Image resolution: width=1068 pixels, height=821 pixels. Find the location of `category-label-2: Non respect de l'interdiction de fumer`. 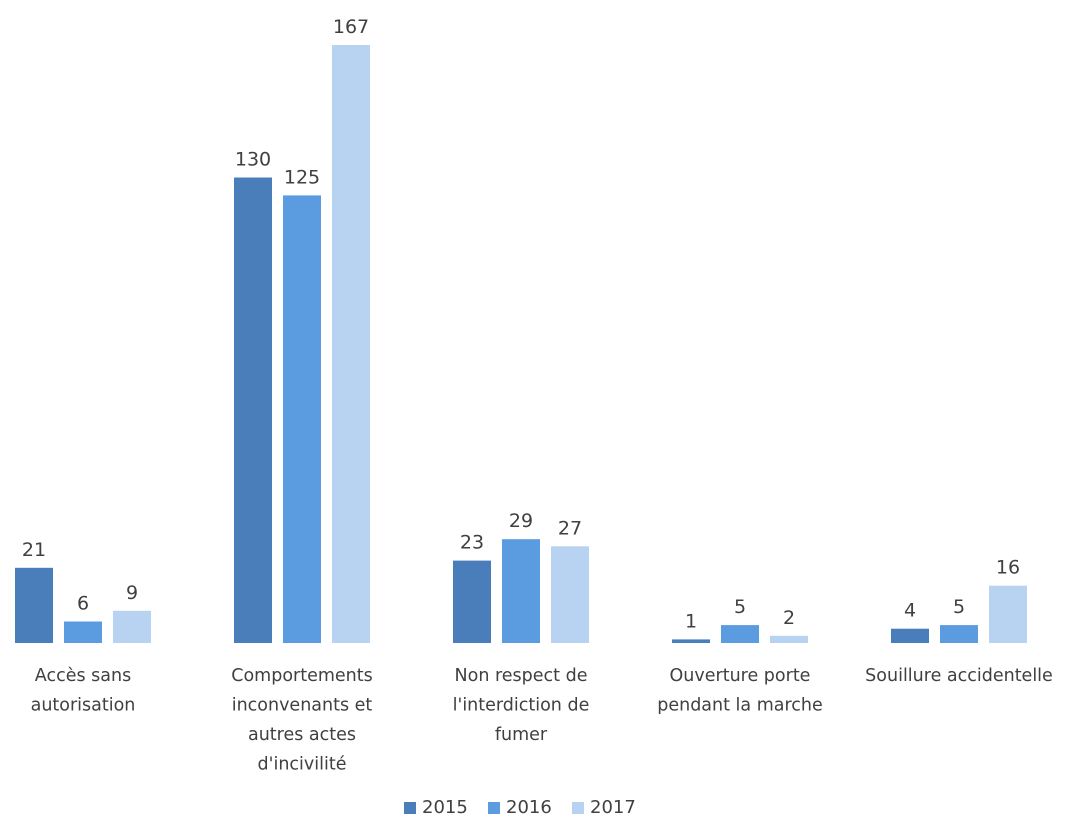

category-label-2: Non respect de l'interdiction de fumer is located at coordinates (521, 705).